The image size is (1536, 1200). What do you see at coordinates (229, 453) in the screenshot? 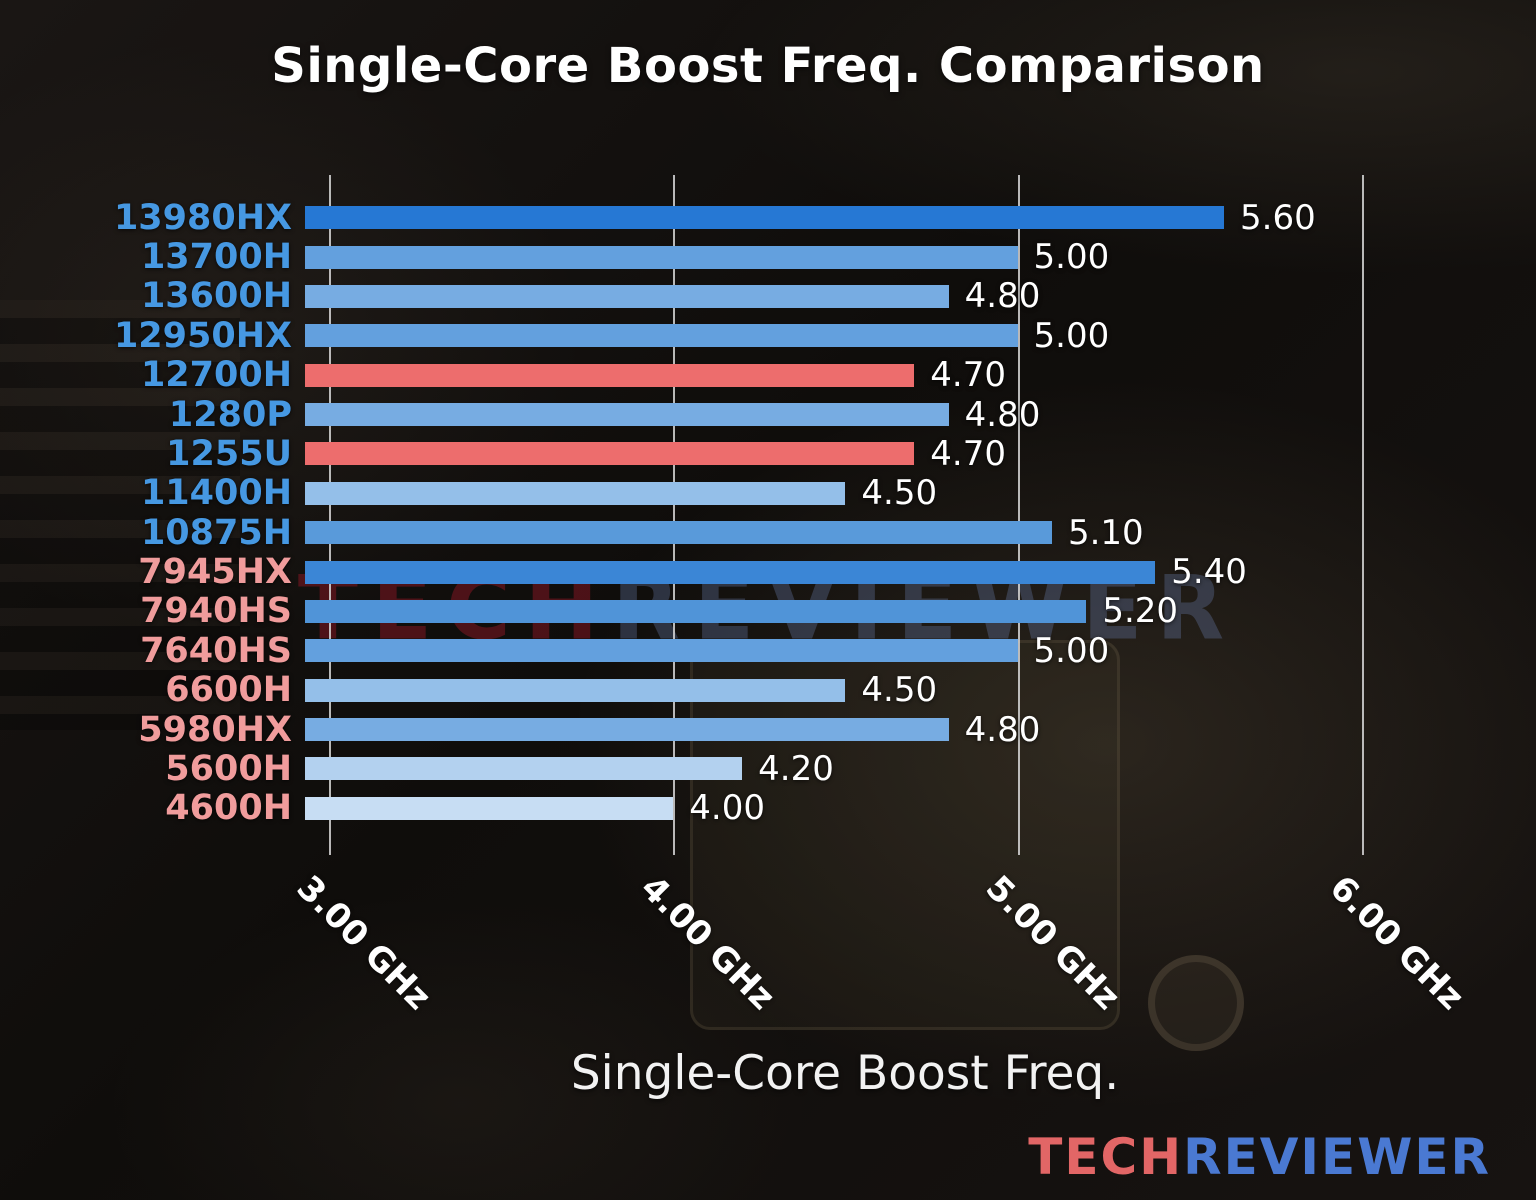
I see `category-label: 1255U` at bounding box center [229, 453].